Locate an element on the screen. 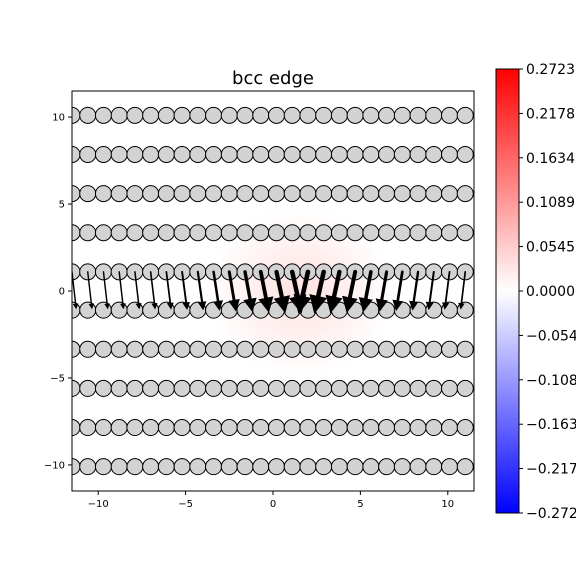 This screenshot has width=576, height=576. y-tick-label: −10 is located at coordinates (54, 465).